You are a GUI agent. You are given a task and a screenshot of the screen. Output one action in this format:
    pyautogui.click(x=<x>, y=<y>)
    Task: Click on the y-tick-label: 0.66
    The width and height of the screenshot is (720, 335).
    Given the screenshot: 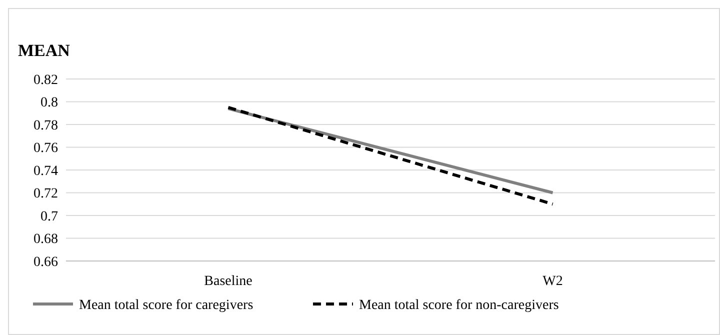 What is the action you would take?
    pyautogui.click(x=46, y=262)
    